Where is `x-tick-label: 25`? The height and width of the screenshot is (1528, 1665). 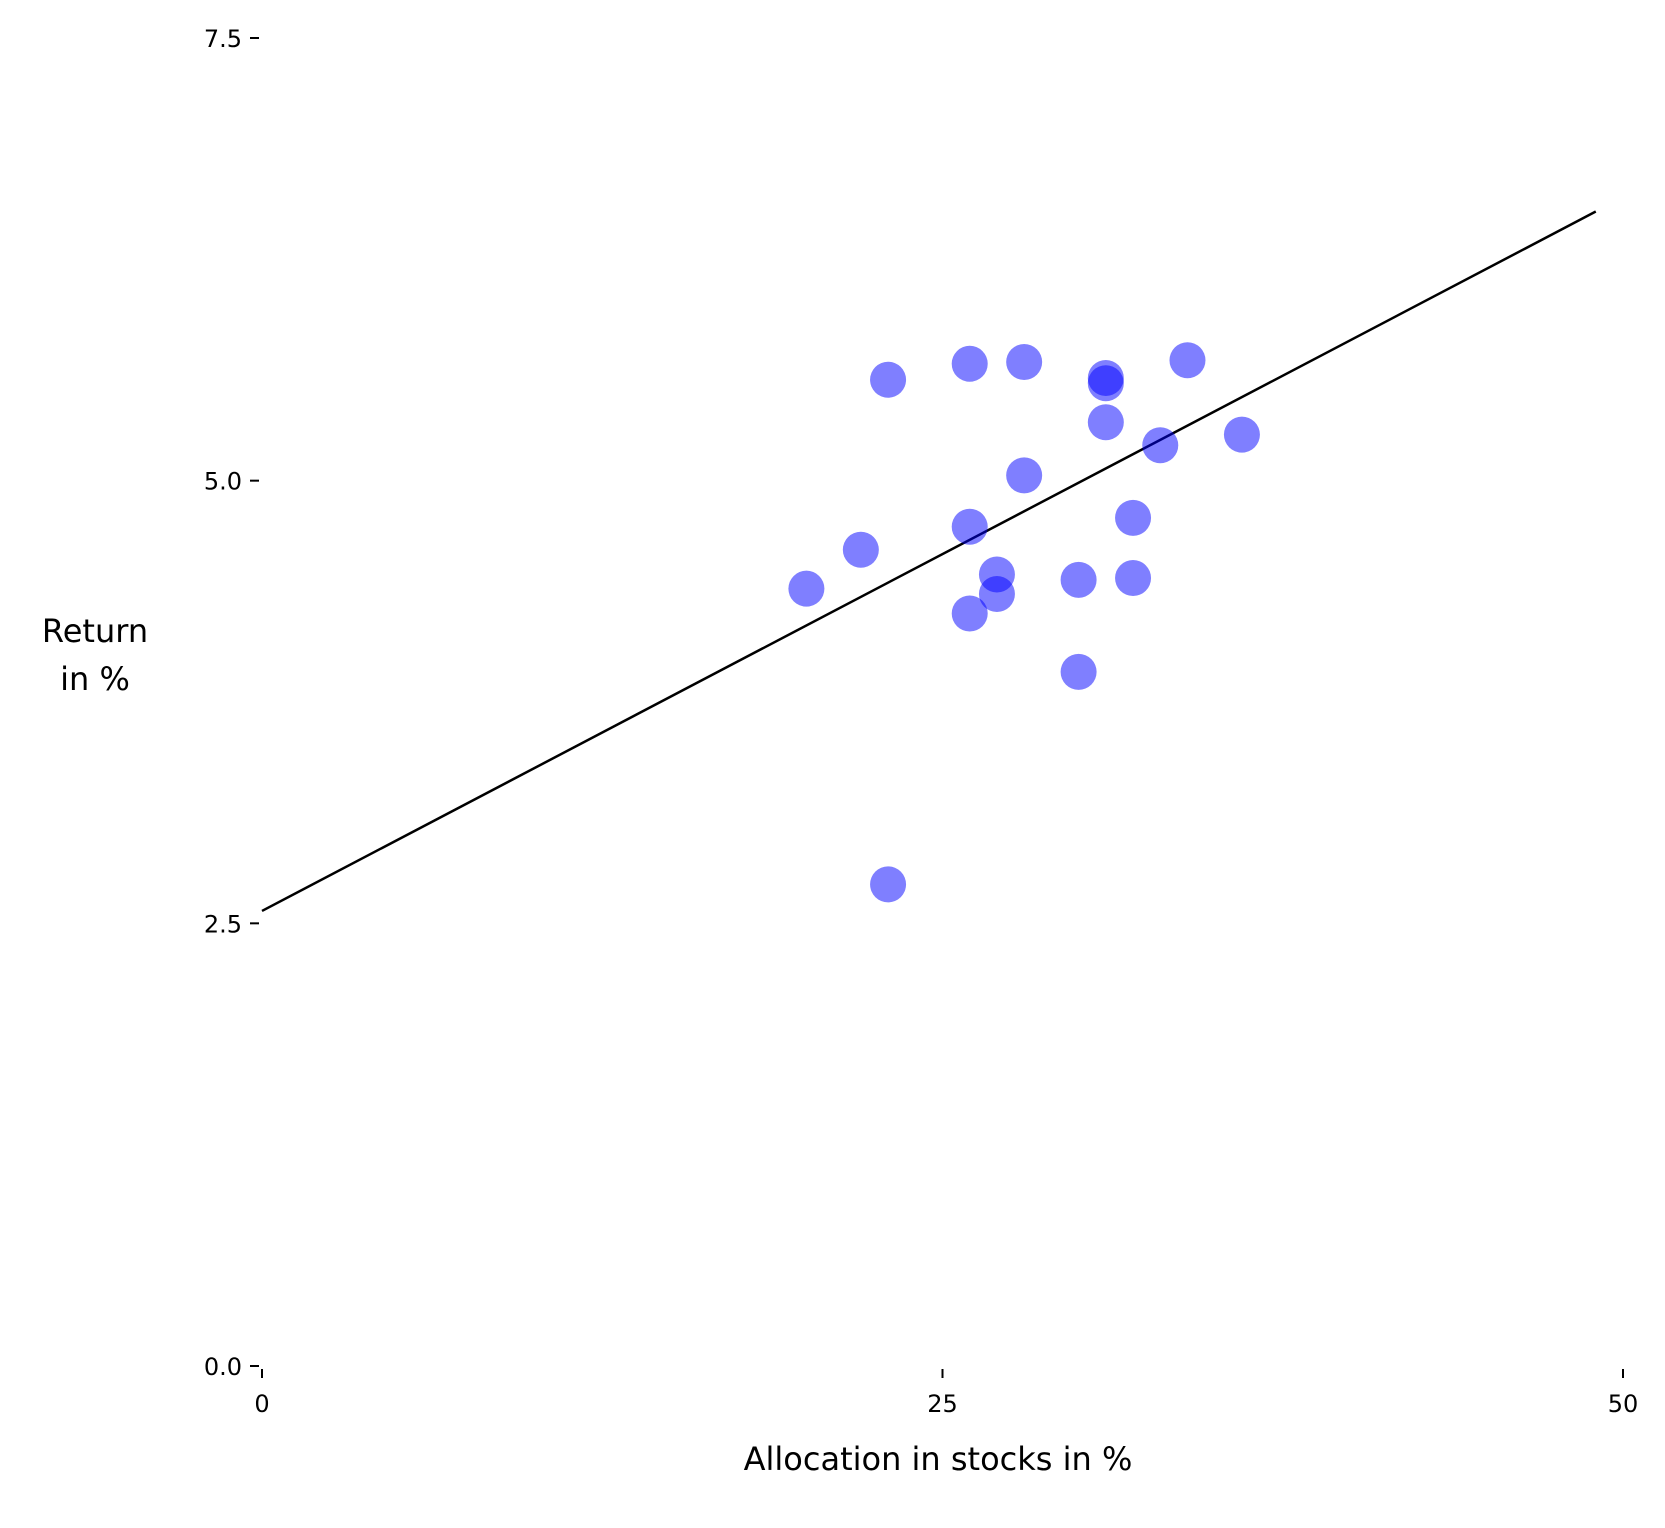
x-tick-label: 25 is located at coordinates (942, 1404).